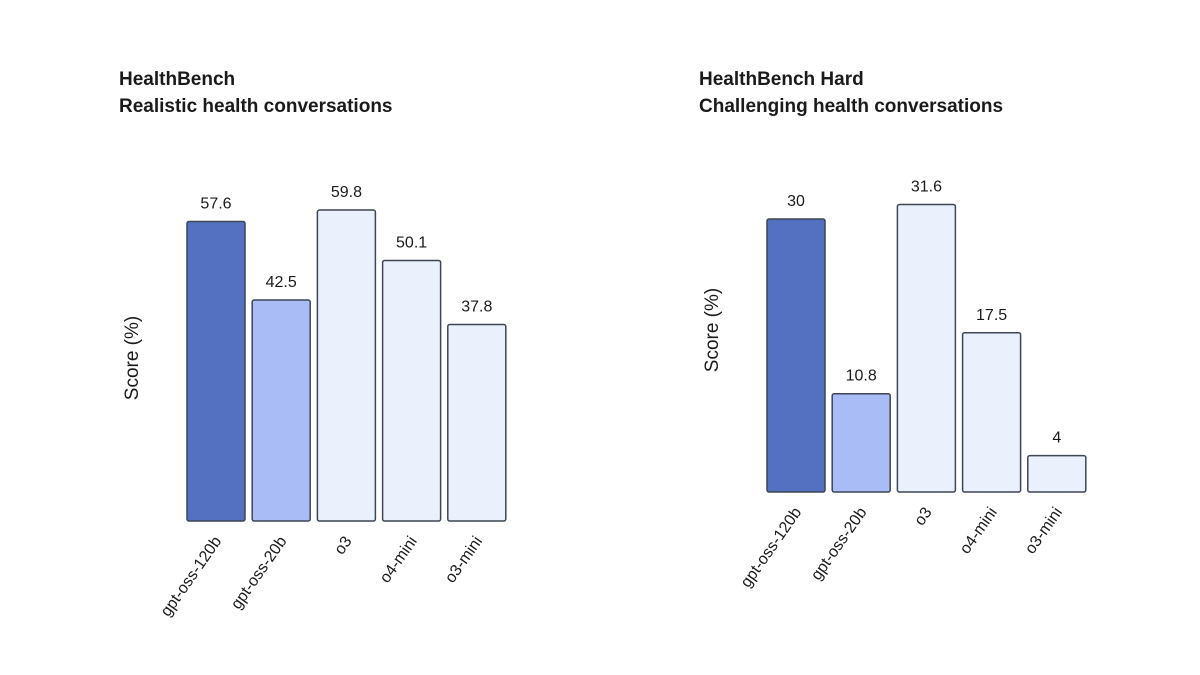 This screenshot has height=675, width=1200. Describe the element at coordinates (346, 192) in the screenshot. I see `bar-value-label: 59.8` at that location.